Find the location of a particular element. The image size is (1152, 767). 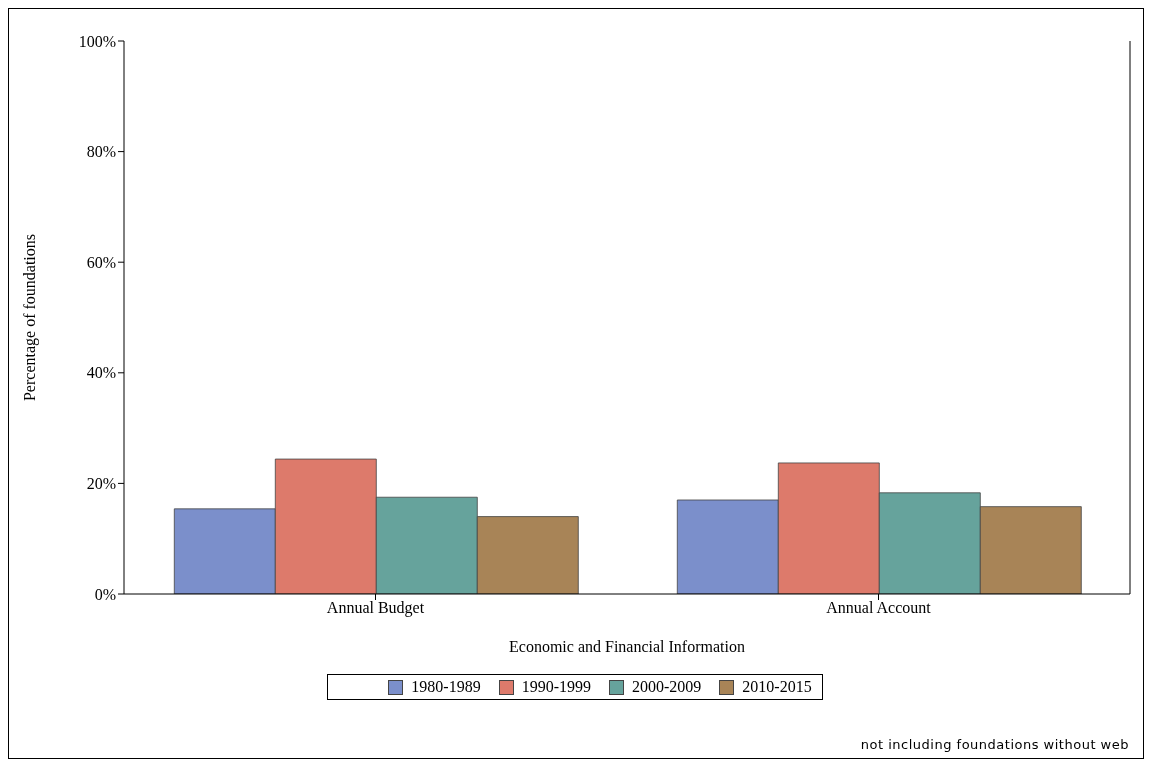

y-tick-label: 60% is located at coordinates (101, 262).